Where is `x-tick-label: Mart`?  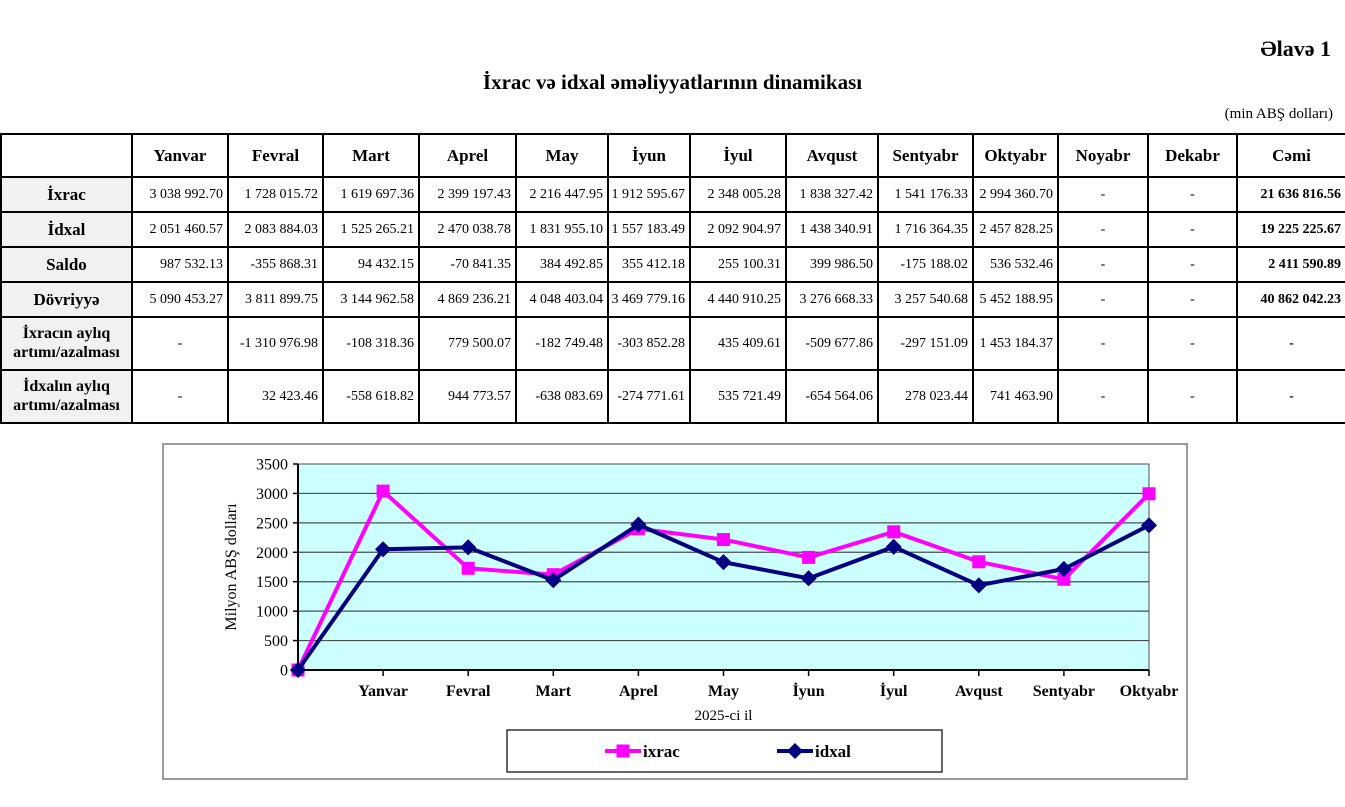 x-tick-label: Mart is located at coordinates (554, 691).